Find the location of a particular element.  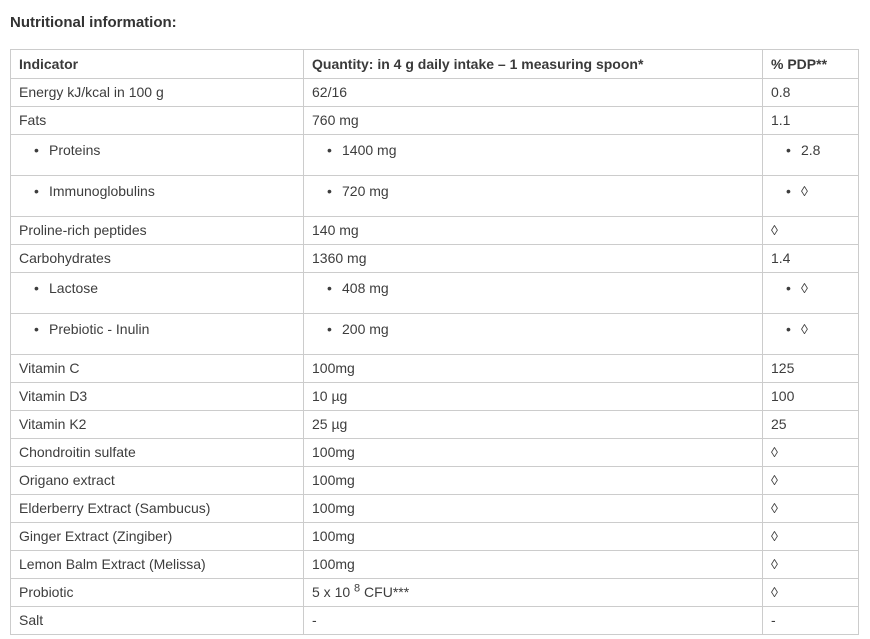

indicator-cell: Vitamin D3 is located at coordinates (157, 396).